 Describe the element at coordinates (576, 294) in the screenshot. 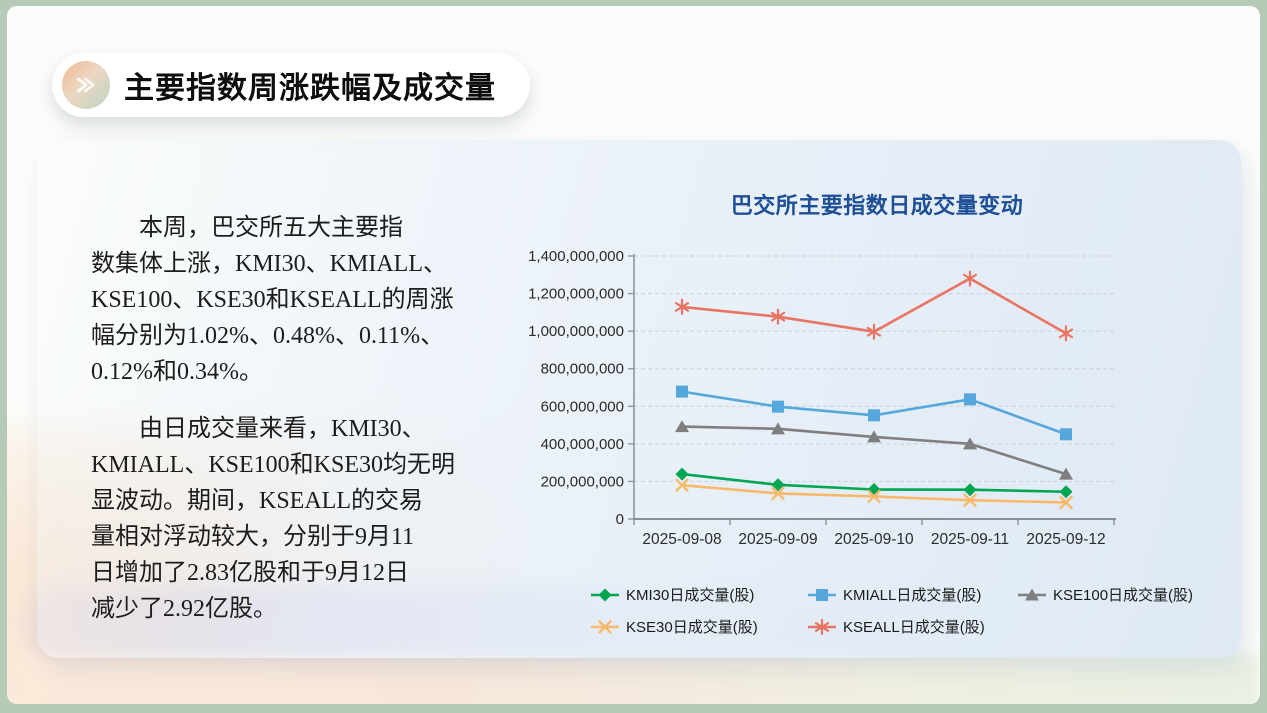

I see `y-axis-tick-label: 1,200,000,000` at that location.